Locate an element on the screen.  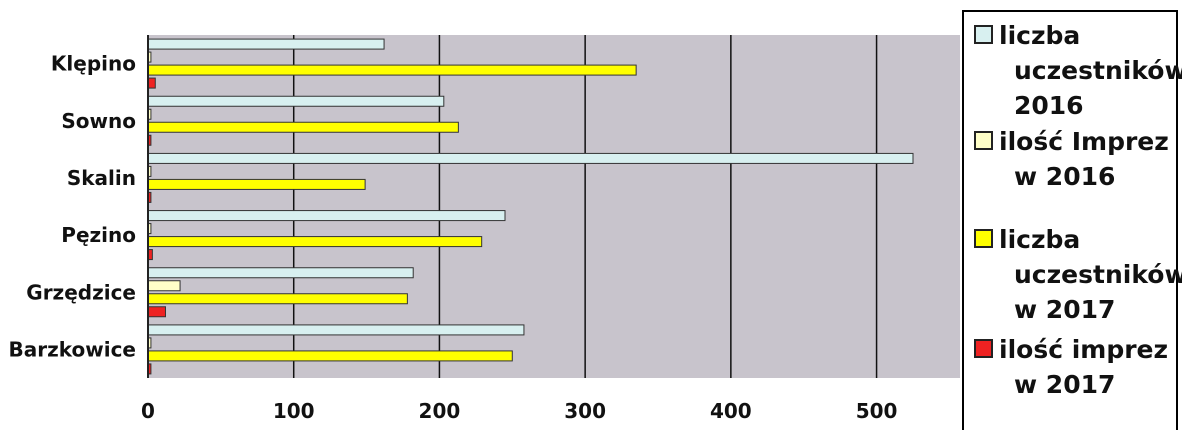
x-tick-label: 100 is located at coordinates (294, 411).